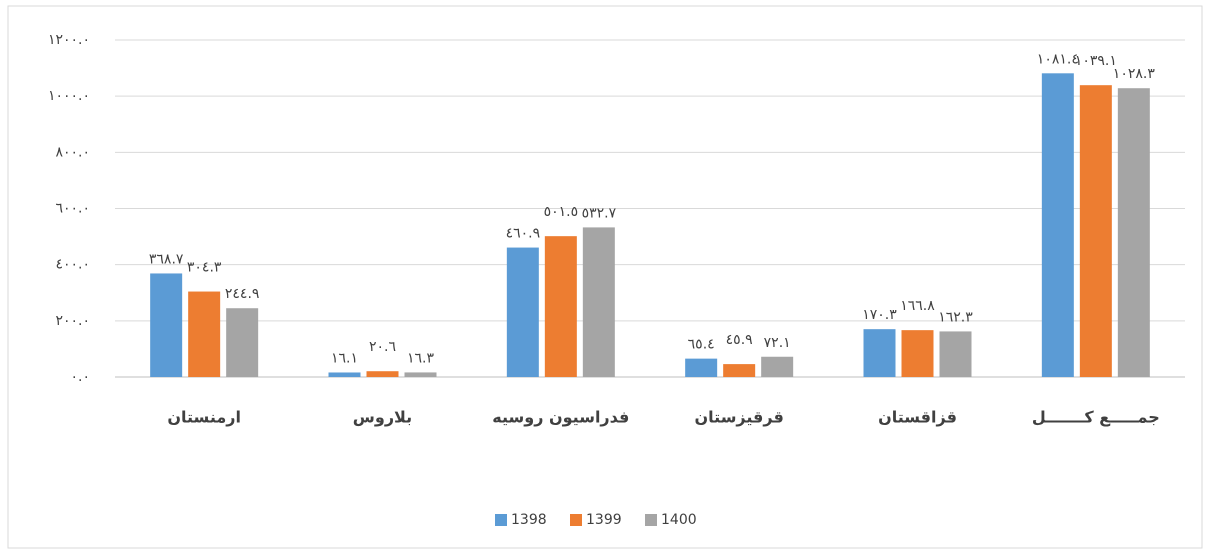  Describe the element at coordinates (529, 520) in the screenshot. I see `legend-label: 1398` at that location.